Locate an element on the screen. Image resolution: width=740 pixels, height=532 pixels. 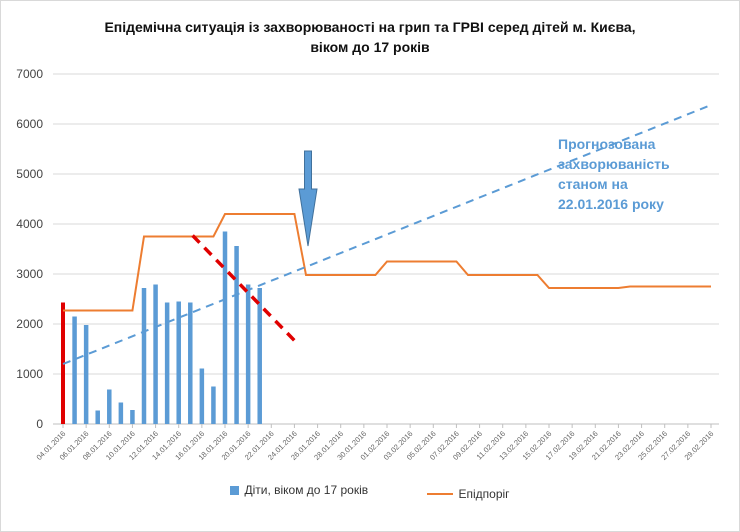
legend-item-threshold: Епідпоріг is located at coordinates (468, 493).